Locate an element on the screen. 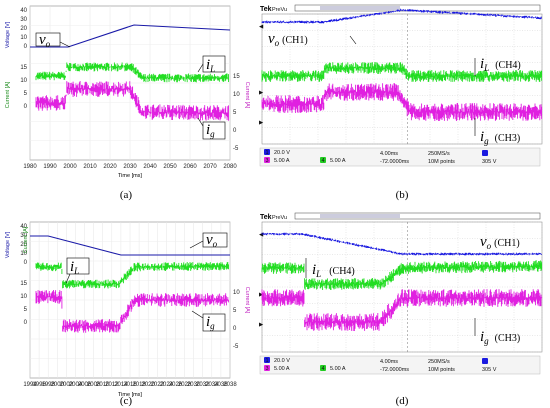 This screenshot has height=408, width=550. panel-b-vo-pointer is located at coordinates (353, 40).